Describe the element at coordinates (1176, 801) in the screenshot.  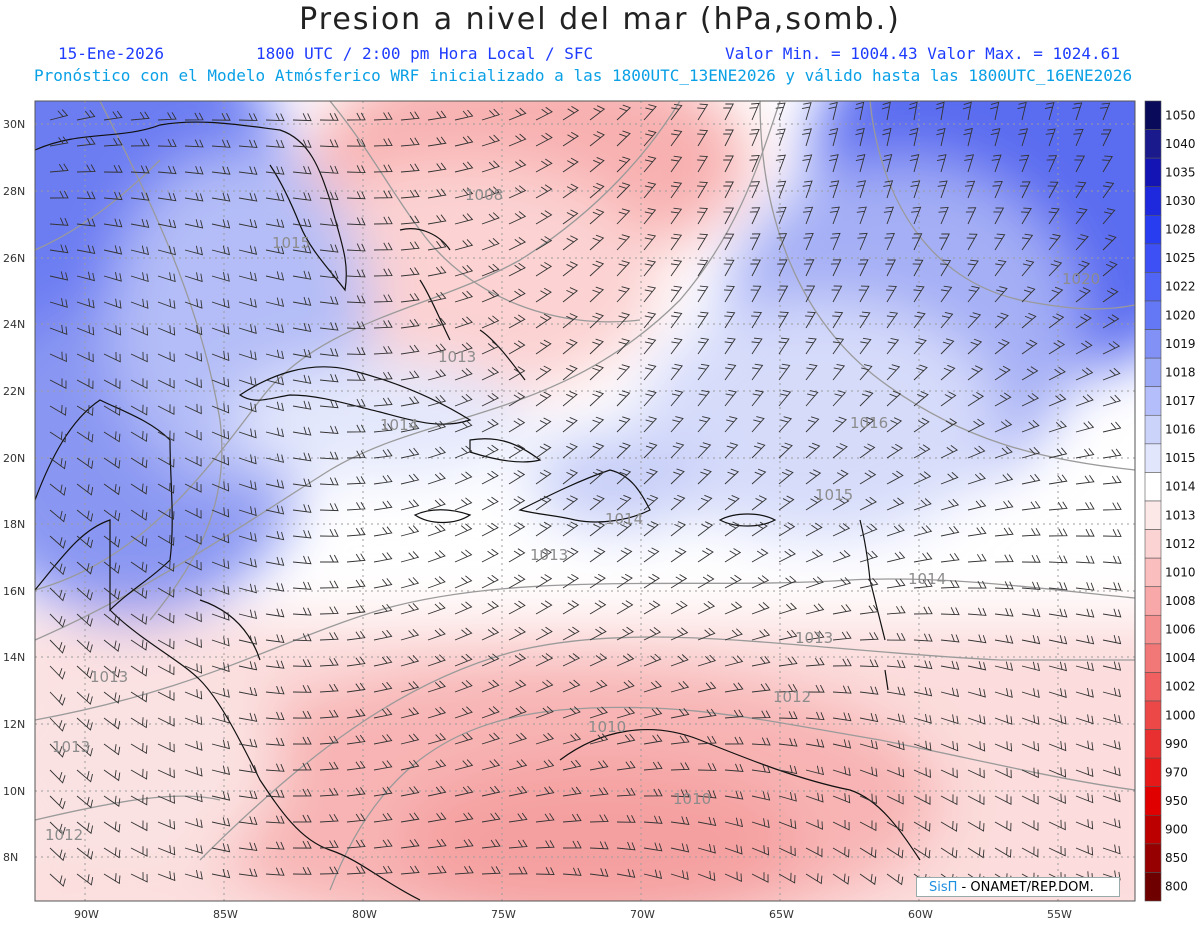
I see `legend-label: 950` at that location.